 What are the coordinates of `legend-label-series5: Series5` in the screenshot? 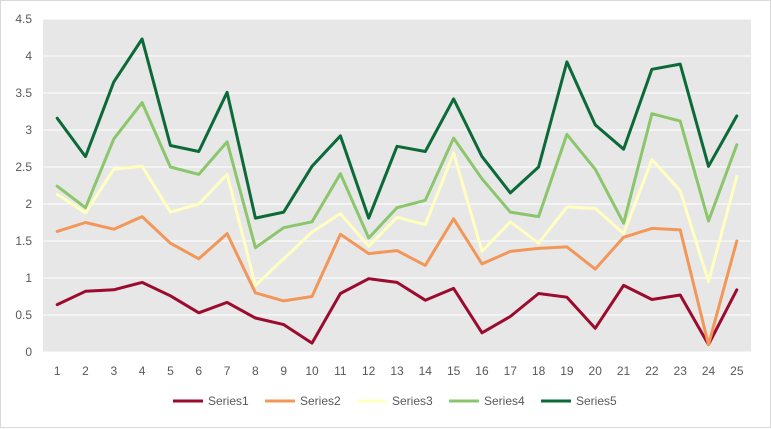 It's located at (596, 401).